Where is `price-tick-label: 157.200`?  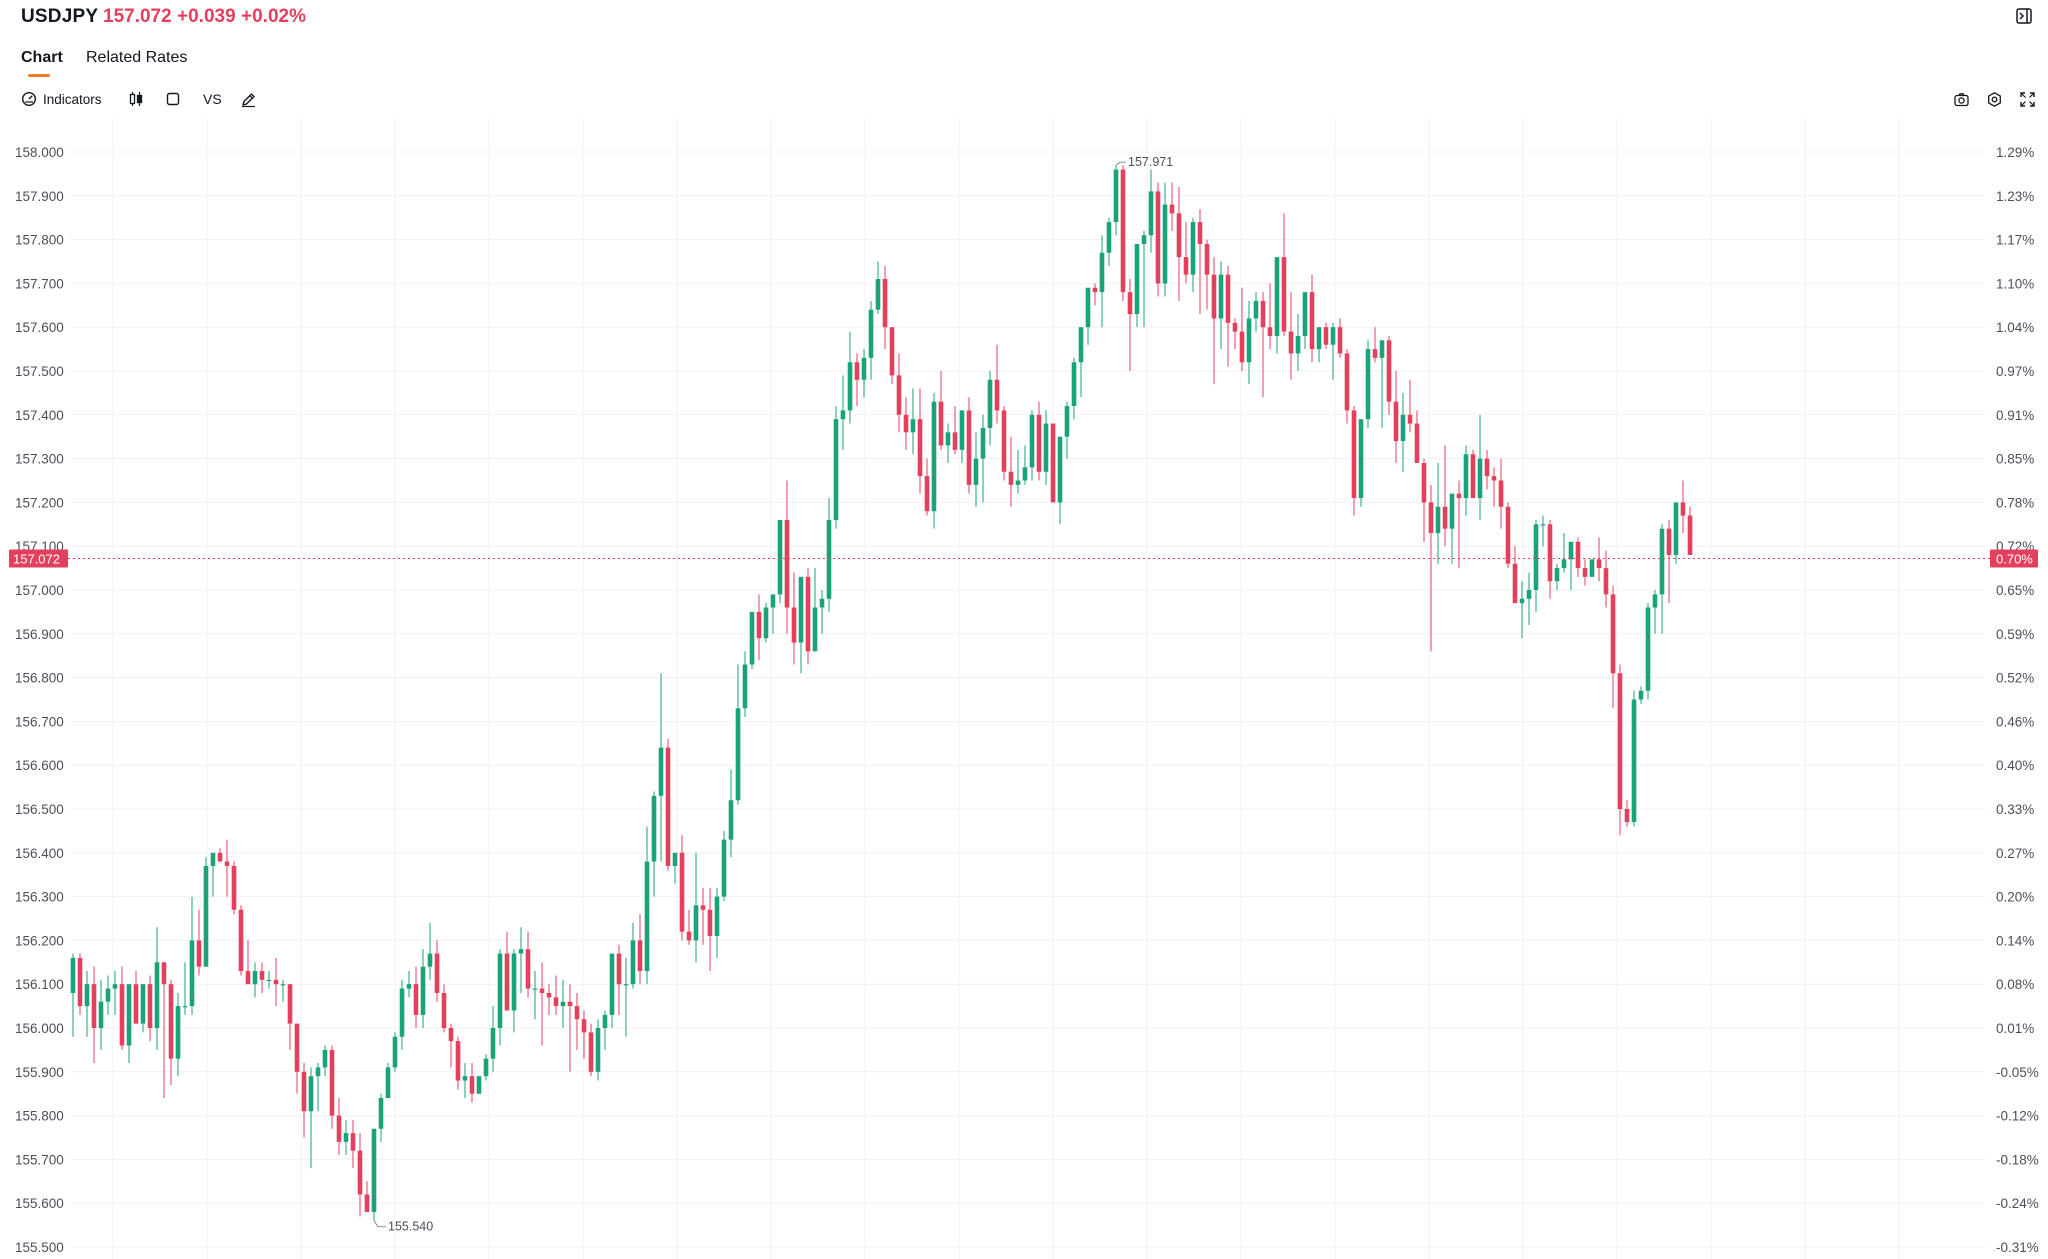
price-tick-label: 157.200 is located at coordinates (39, 502).